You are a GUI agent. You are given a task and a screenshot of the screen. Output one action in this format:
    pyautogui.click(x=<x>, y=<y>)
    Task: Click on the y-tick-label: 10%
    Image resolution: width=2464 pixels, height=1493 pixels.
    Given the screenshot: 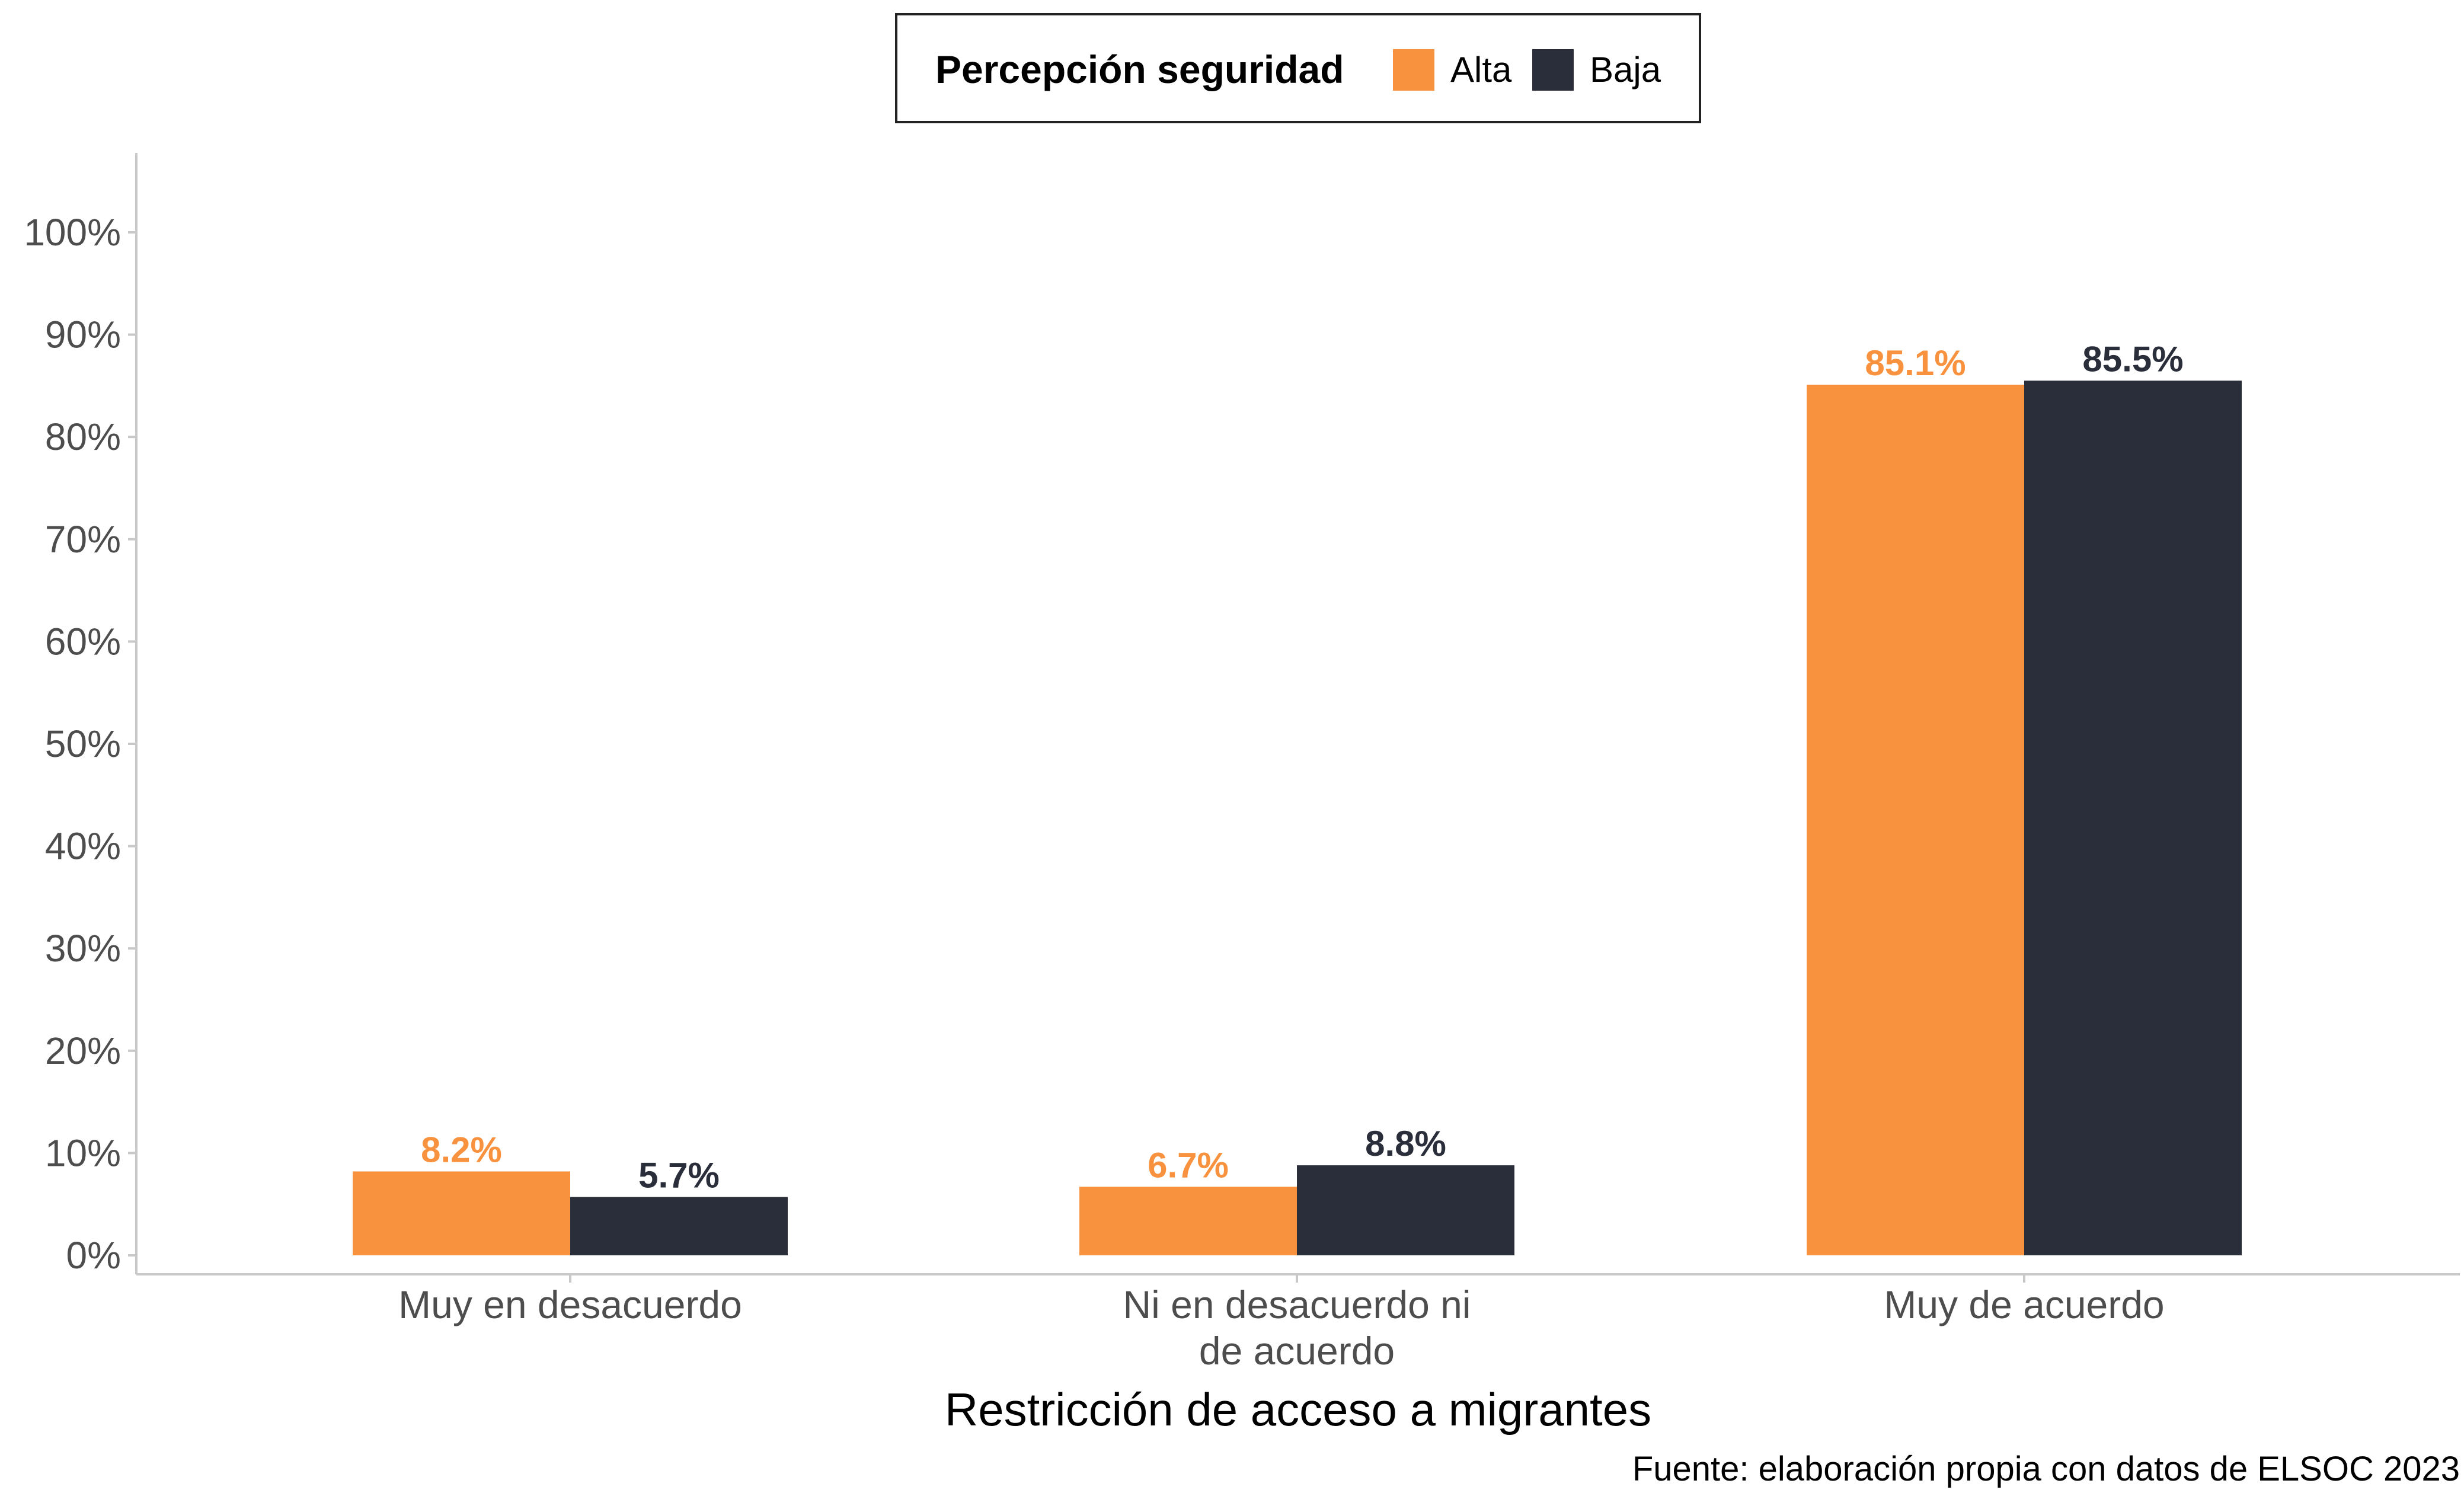 What is the action you would take?
    pyautogui.click(x=83, y=1152)
    